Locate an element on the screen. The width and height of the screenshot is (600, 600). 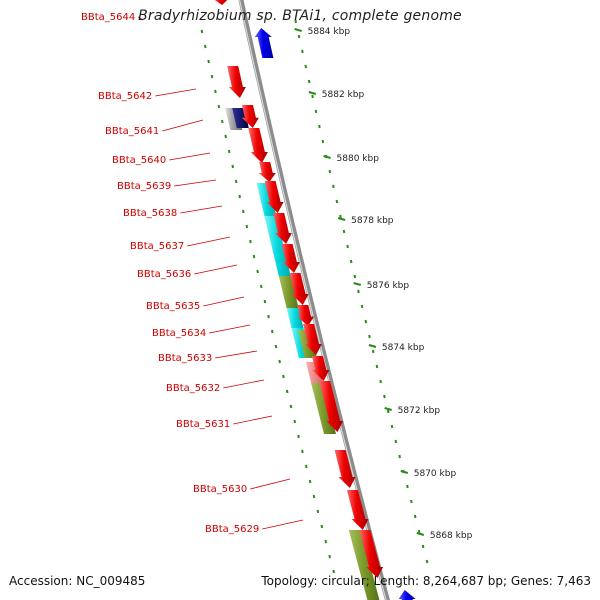
gene-label: BBta_5632 is located at coordinates (193, 388).